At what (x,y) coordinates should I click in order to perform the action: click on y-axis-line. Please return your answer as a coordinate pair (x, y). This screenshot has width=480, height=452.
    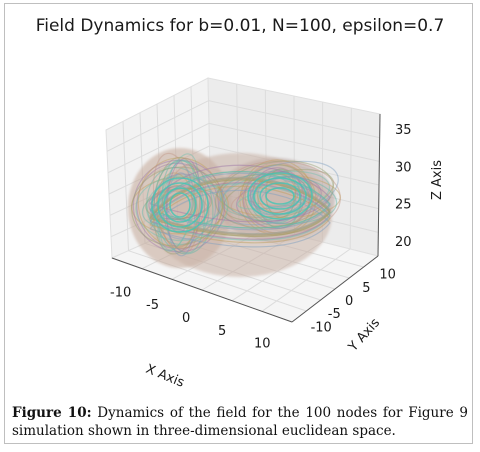
    Looking at the image, I should click on (335, 289).